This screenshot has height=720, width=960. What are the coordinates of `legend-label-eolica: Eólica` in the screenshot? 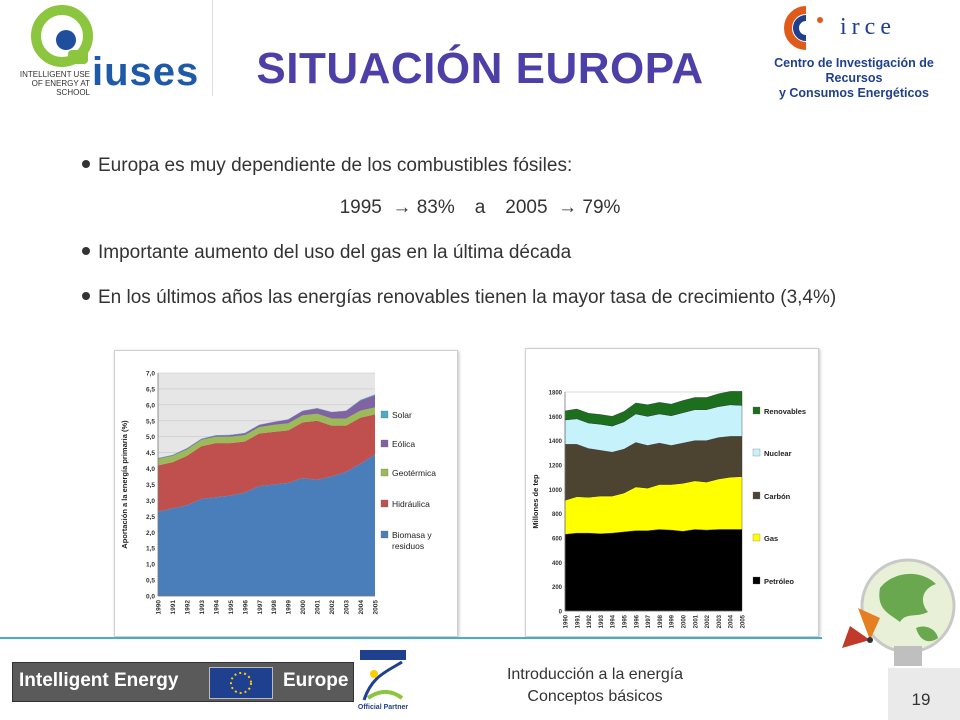 It's located at (403, 444).